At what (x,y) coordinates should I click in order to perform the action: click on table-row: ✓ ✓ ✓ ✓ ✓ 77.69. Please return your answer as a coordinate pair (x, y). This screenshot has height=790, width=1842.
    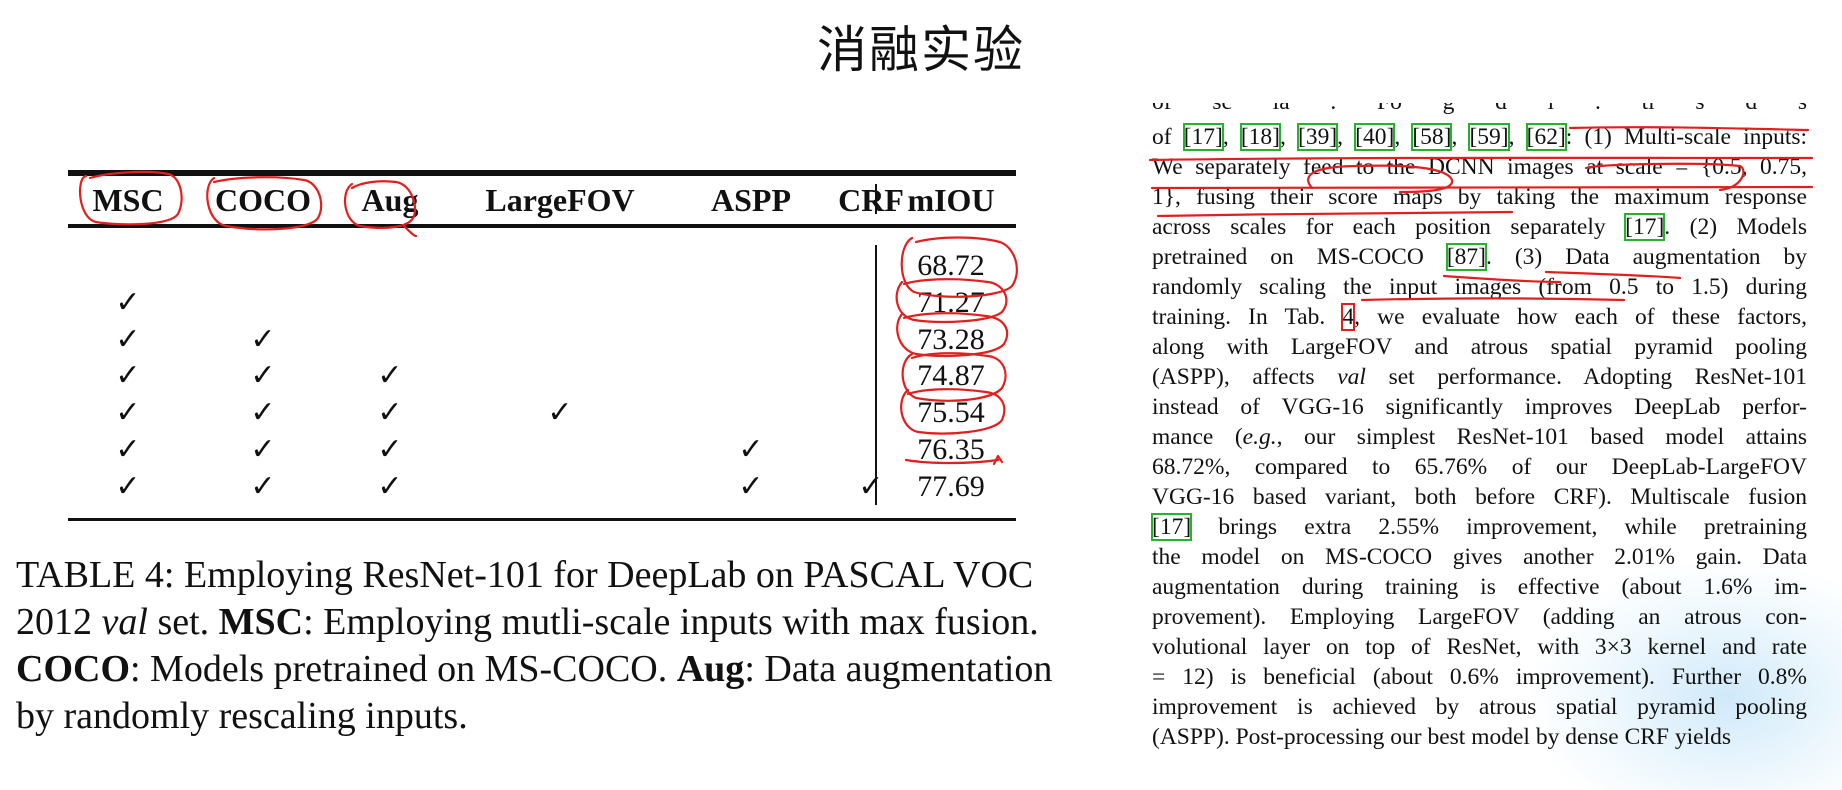
    Looking at the image, I should click on (542, 487).